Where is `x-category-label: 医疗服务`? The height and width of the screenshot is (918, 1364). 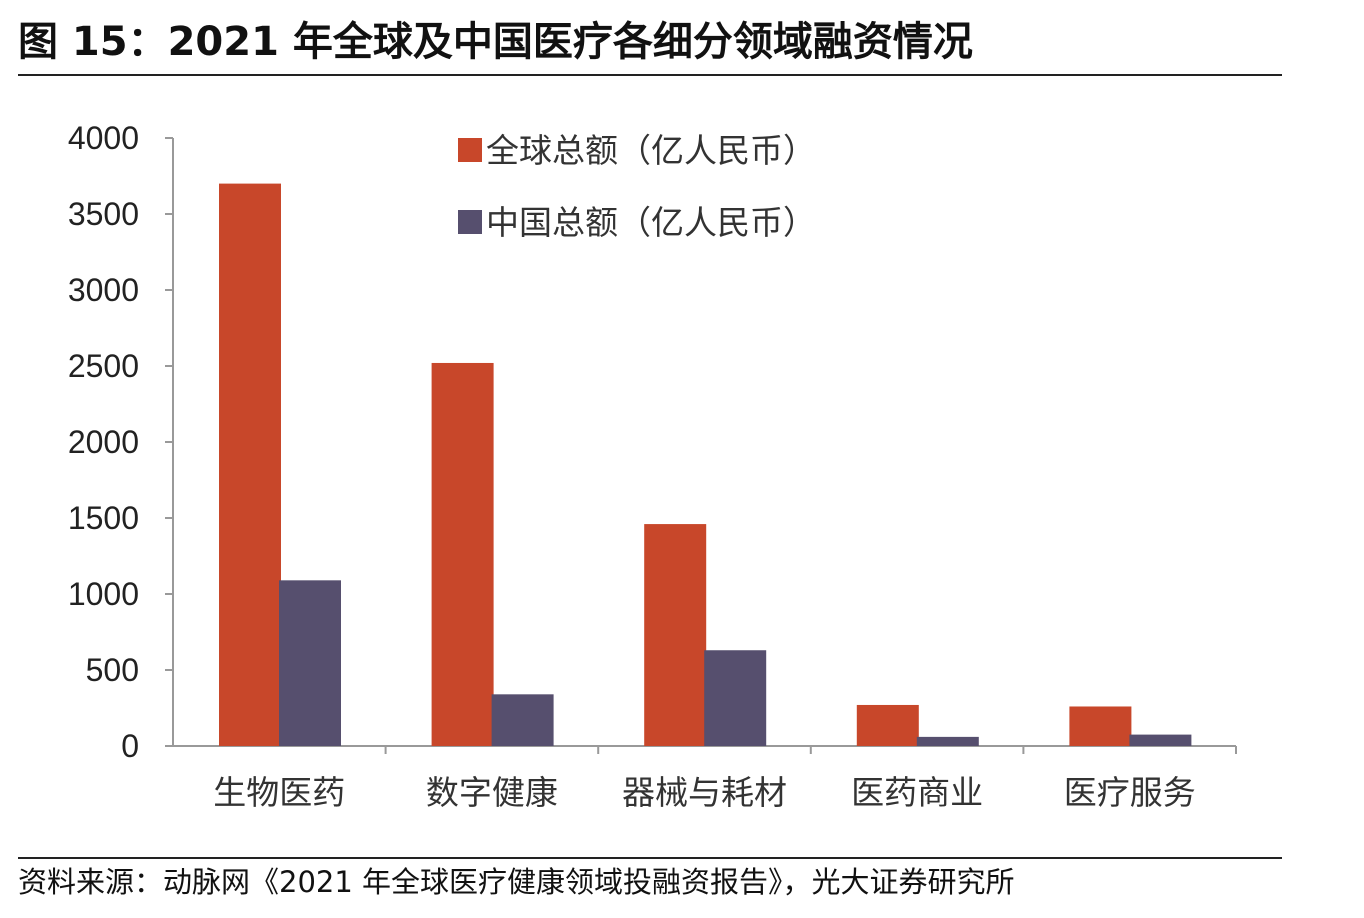
x-category-label: 医疗服务 is located at coordinates (1130, 792).